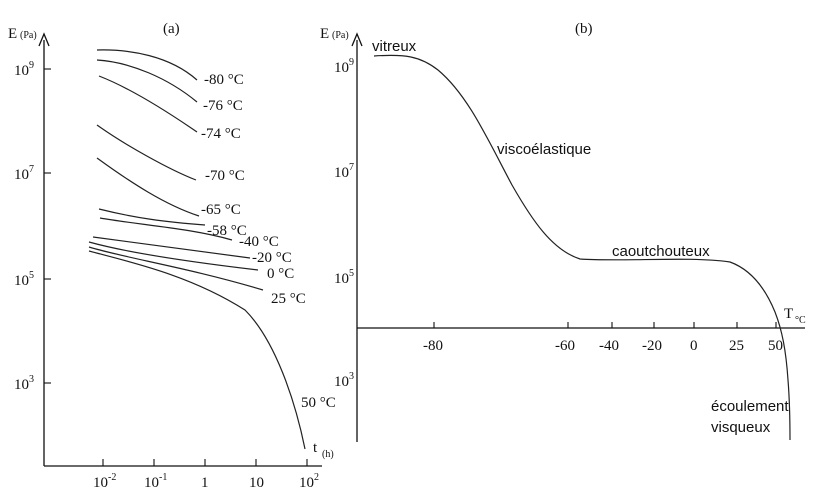 This screenshot has width=813, height=494. I want to click on panel-a-y-ticks: 10⁹ 10⁷ 10⁵ 10³, so click(32, 226).